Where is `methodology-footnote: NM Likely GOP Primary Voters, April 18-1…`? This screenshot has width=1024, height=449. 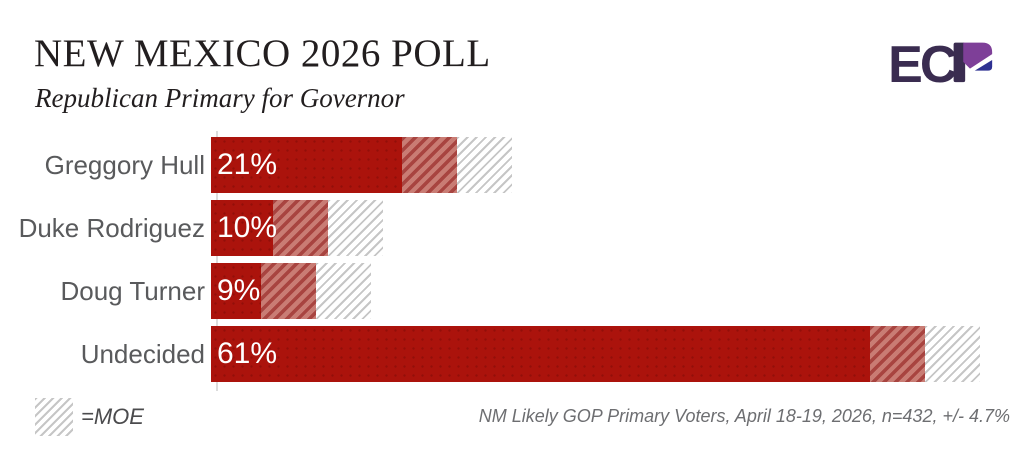
methodology-footnote: NM Likely GOP Primary Voters, April 18-1… is located at coordinates (744, 416).